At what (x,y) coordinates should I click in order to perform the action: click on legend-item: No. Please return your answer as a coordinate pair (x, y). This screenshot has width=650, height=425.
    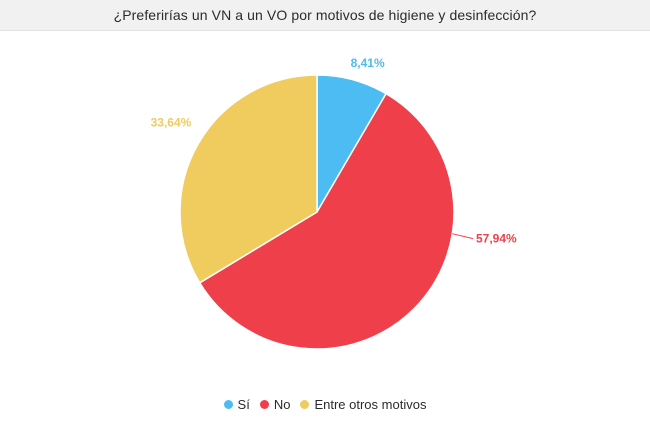
    Looking at the image, I should click on (275, 404).